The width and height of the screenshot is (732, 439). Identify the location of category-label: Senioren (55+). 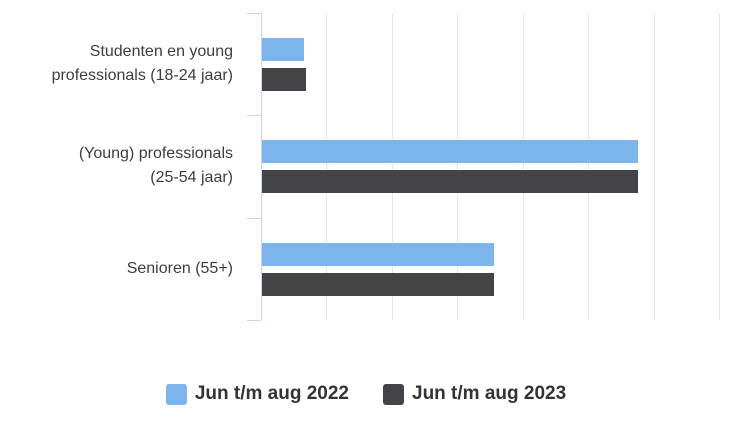
(116, 269).